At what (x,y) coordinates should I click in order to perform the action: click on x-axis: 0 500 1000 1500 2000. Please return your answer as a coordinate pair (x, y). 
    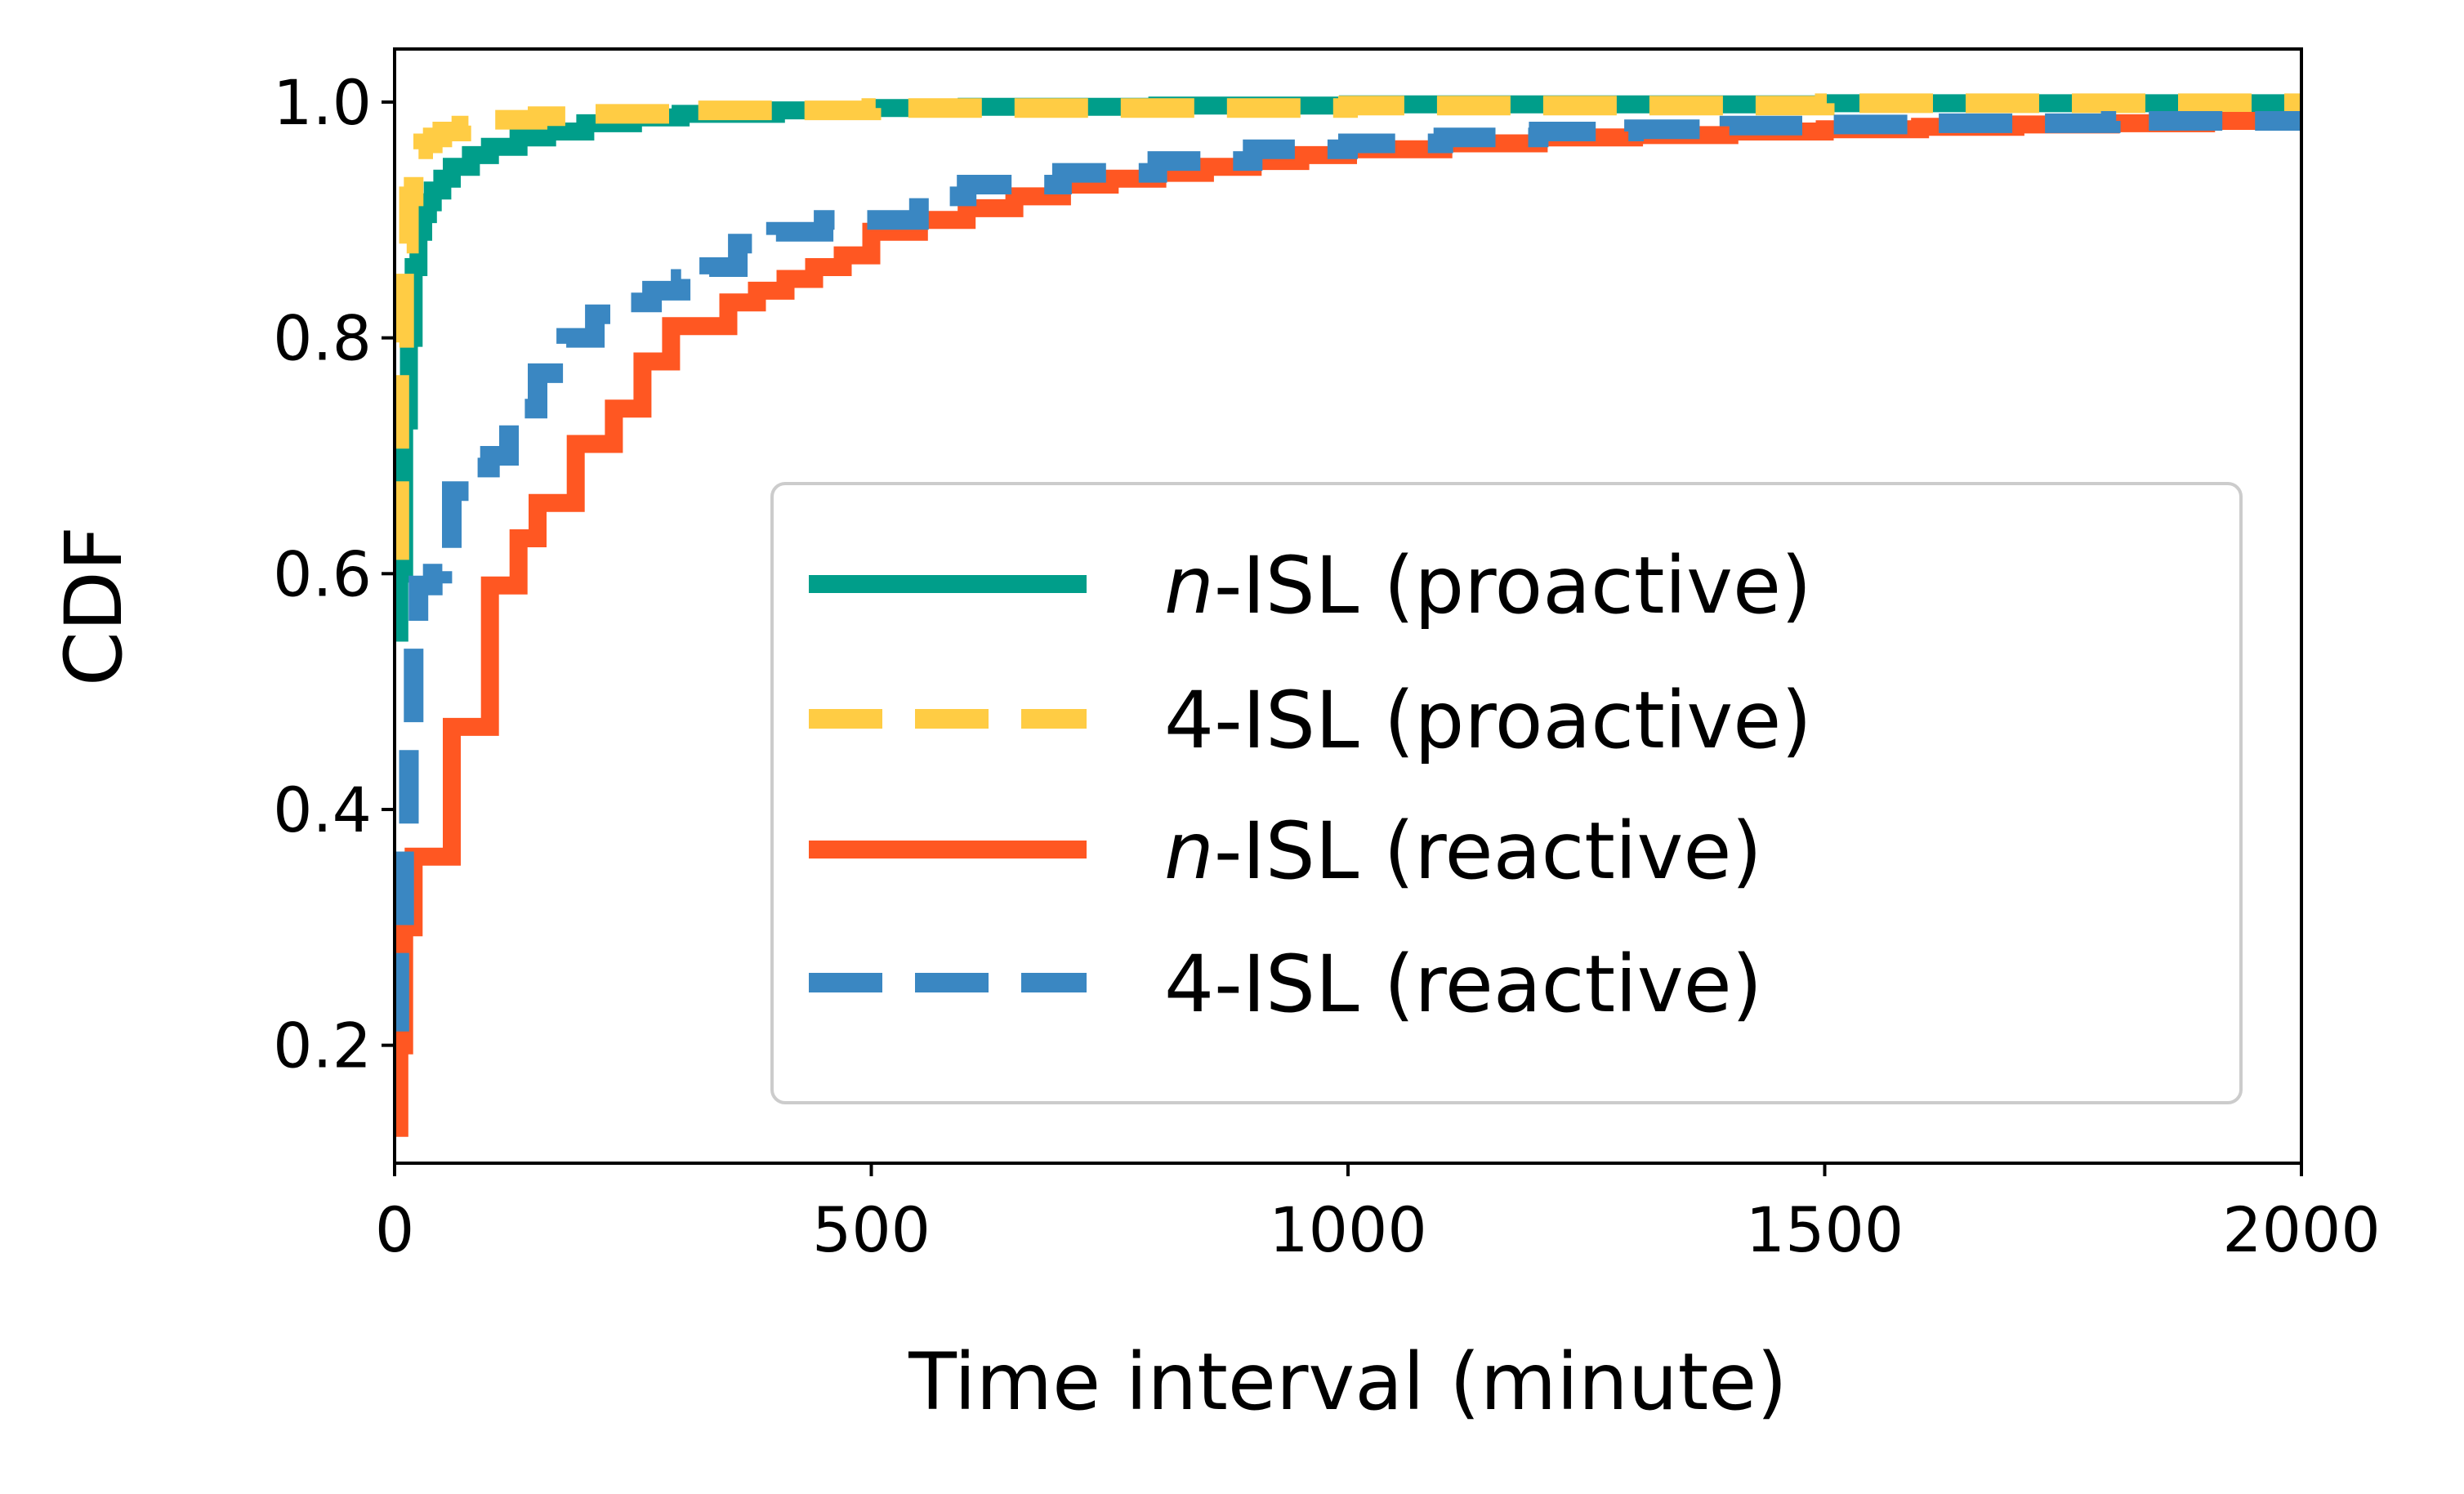
    Looking at the image, I should click on (1378, 1214).